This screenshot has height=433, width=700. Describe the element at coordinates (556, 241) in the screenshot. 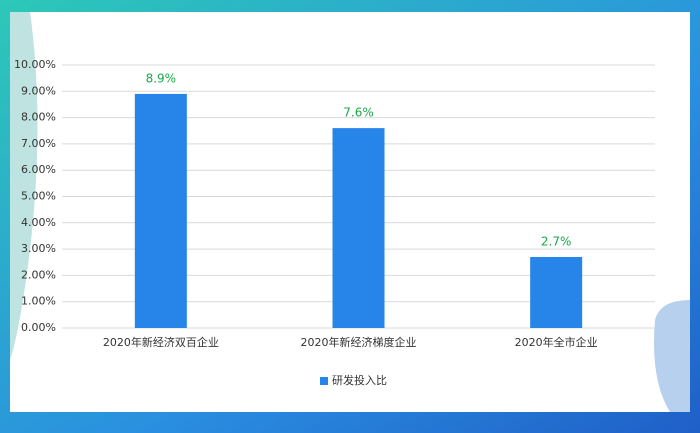

I see `value-label: 2.7%` at that location.